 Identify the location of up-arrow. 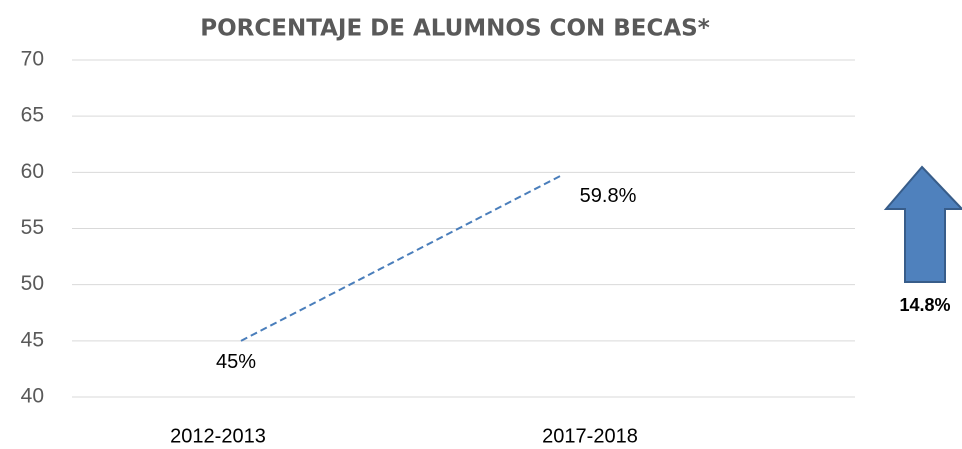
(922, 224).